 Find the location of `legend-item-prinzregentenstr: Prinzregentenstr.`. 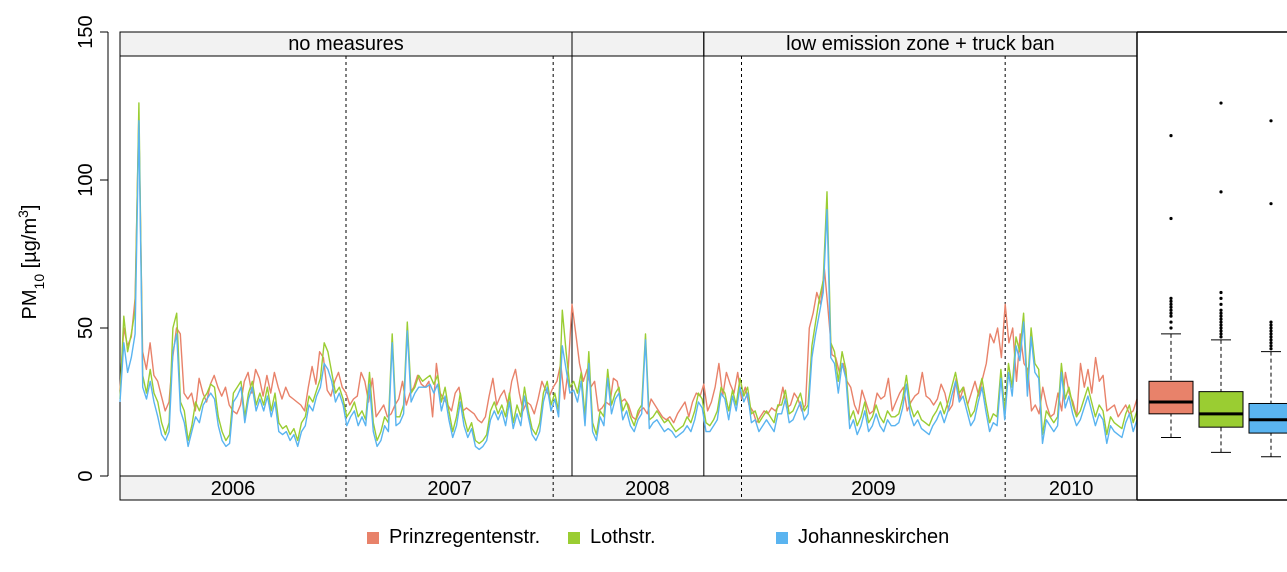

legend-item-prinzregentenstr: Prinzregentenstr. is located at coordinates (453, 537).